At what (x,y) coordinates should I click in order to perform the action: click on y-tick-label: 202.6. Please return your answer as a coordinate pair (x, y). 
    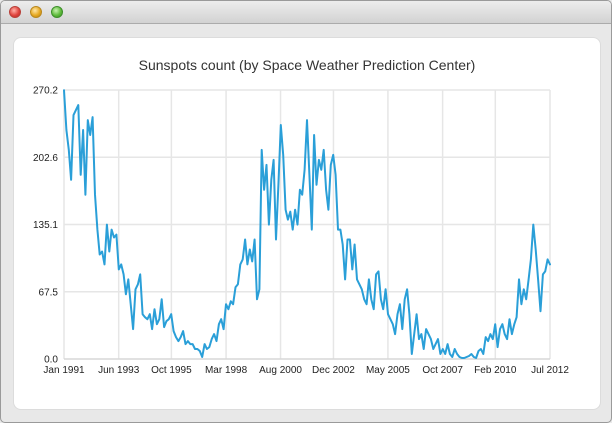
    Looking at the image, I should click on (45, 158).